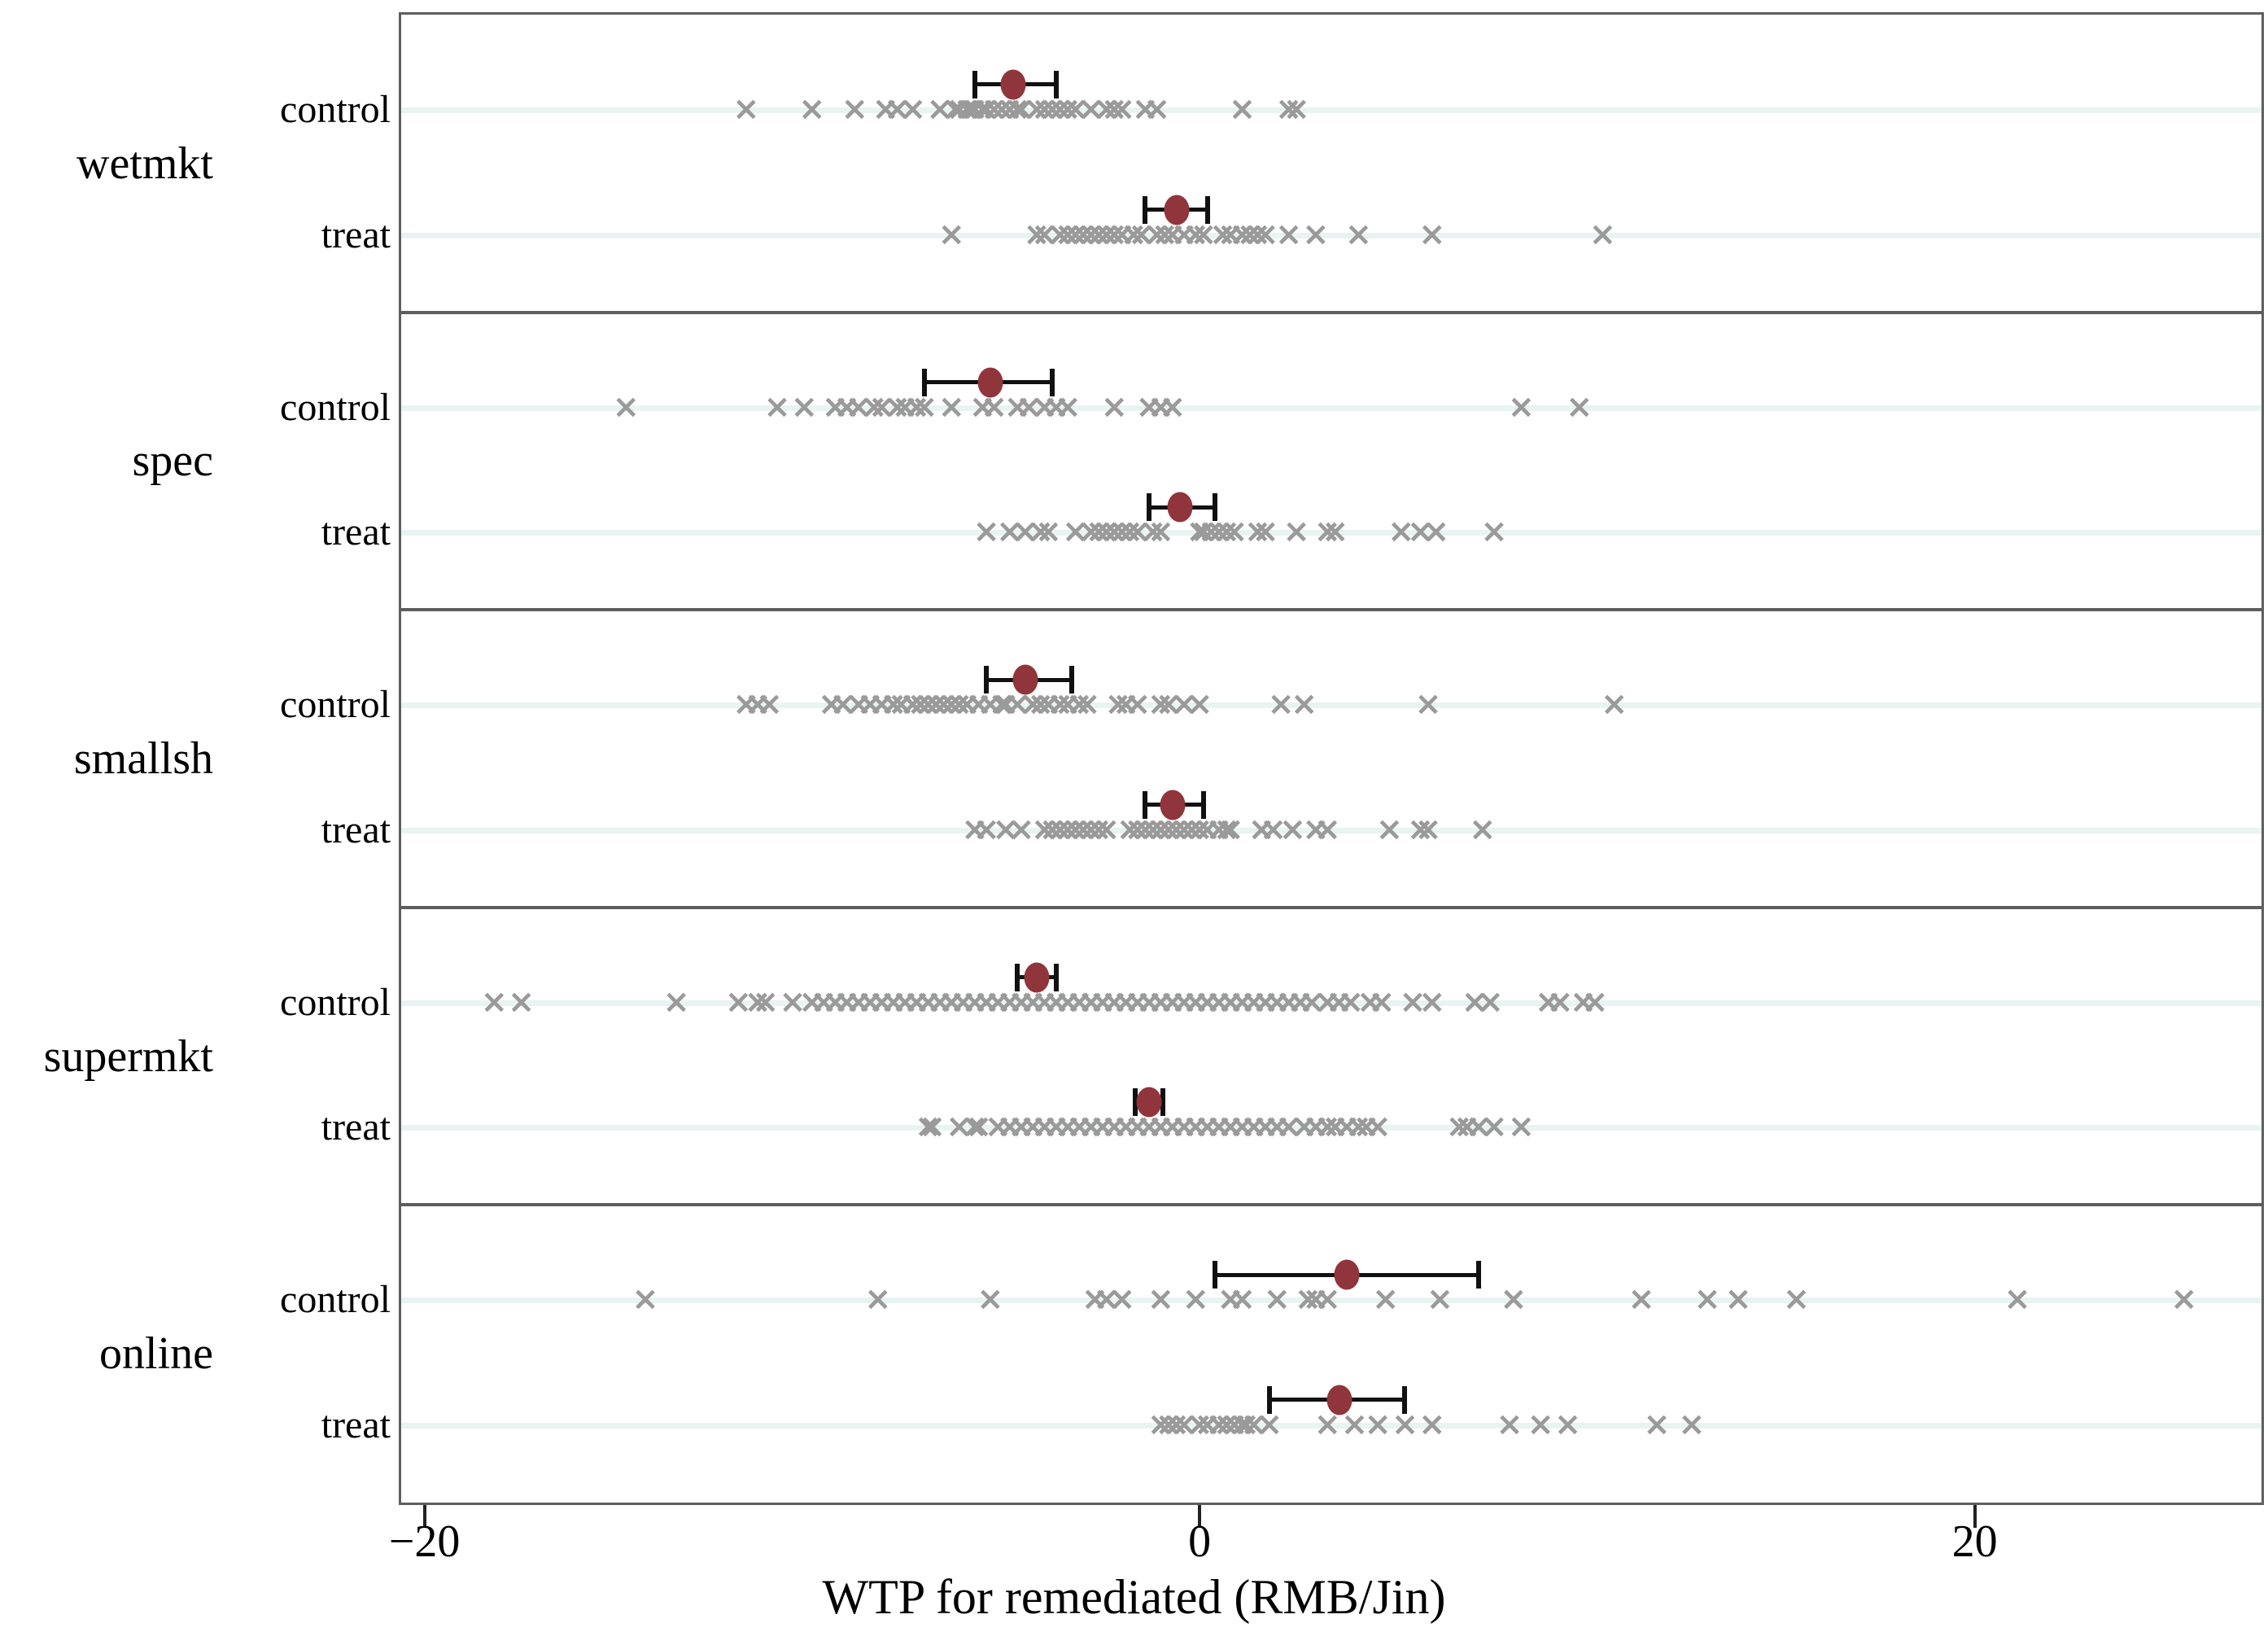 This screenshot has width=2268, height=1632. What do you see at coordinates (335, 407) in the screenshot?
I see `row-label-spec-control: control` at bounding box center [335, 407].